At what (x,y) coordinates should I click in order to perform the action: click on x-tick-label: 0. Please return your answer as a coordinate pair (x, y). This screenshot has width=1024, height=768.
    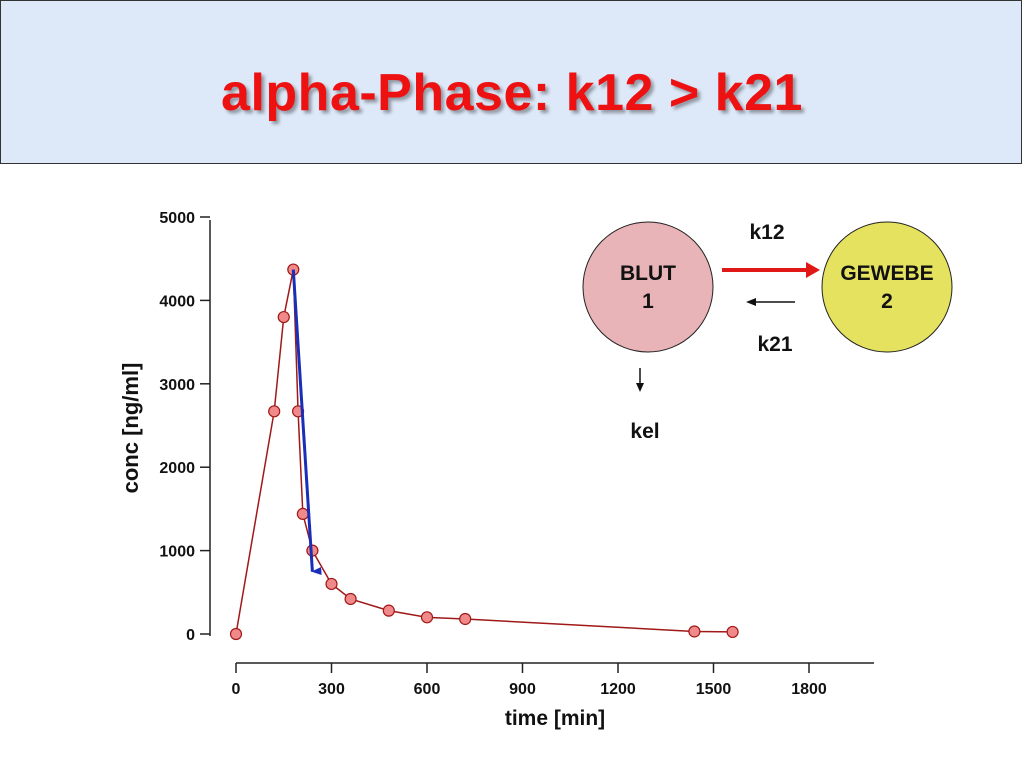
    Looking at the image, I should click on (236, 689).